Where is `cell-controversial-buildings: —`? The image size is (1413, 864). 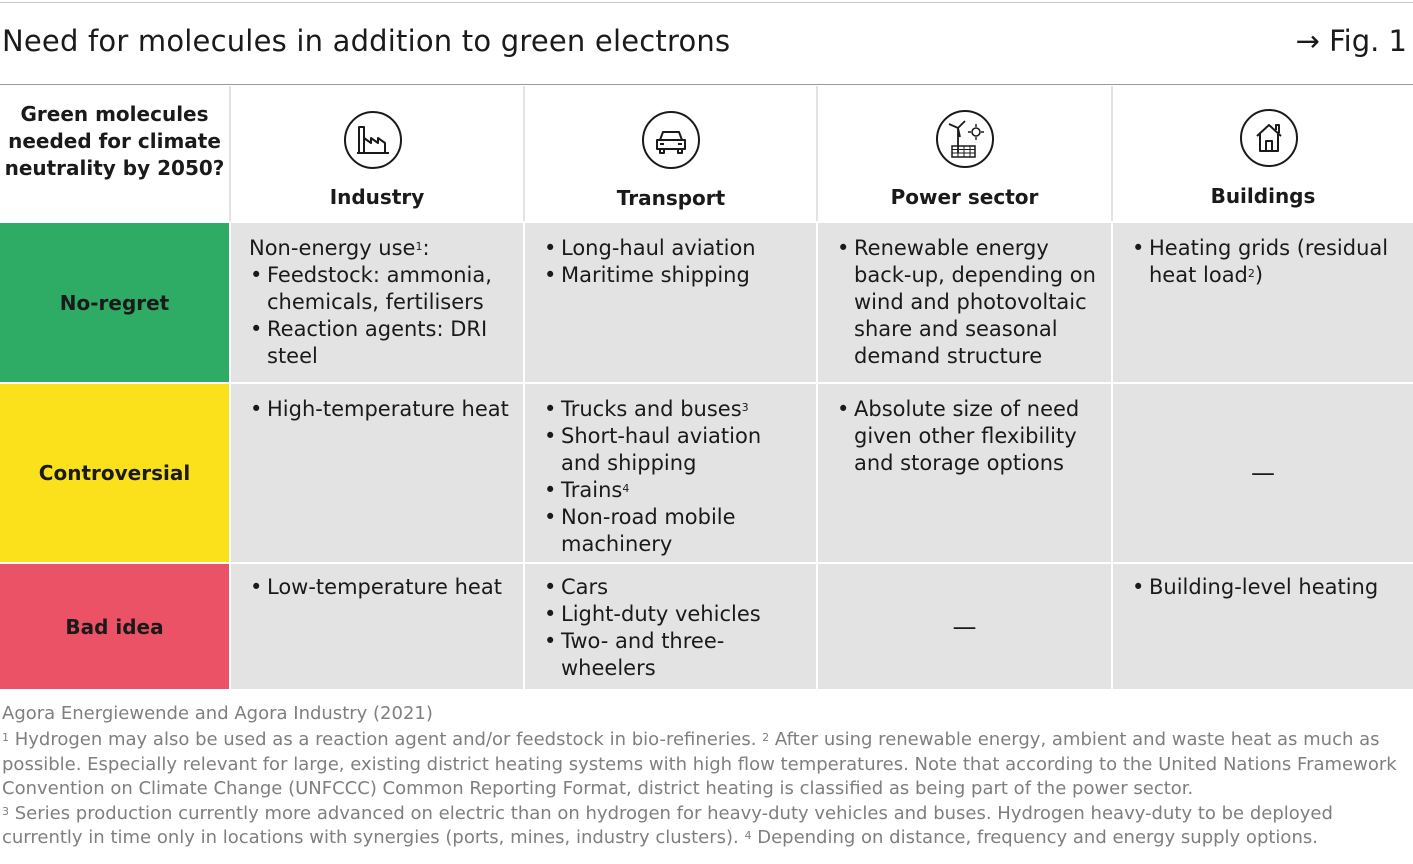
cell-controversial-buildings: — is located at coordinates (1263, 473).